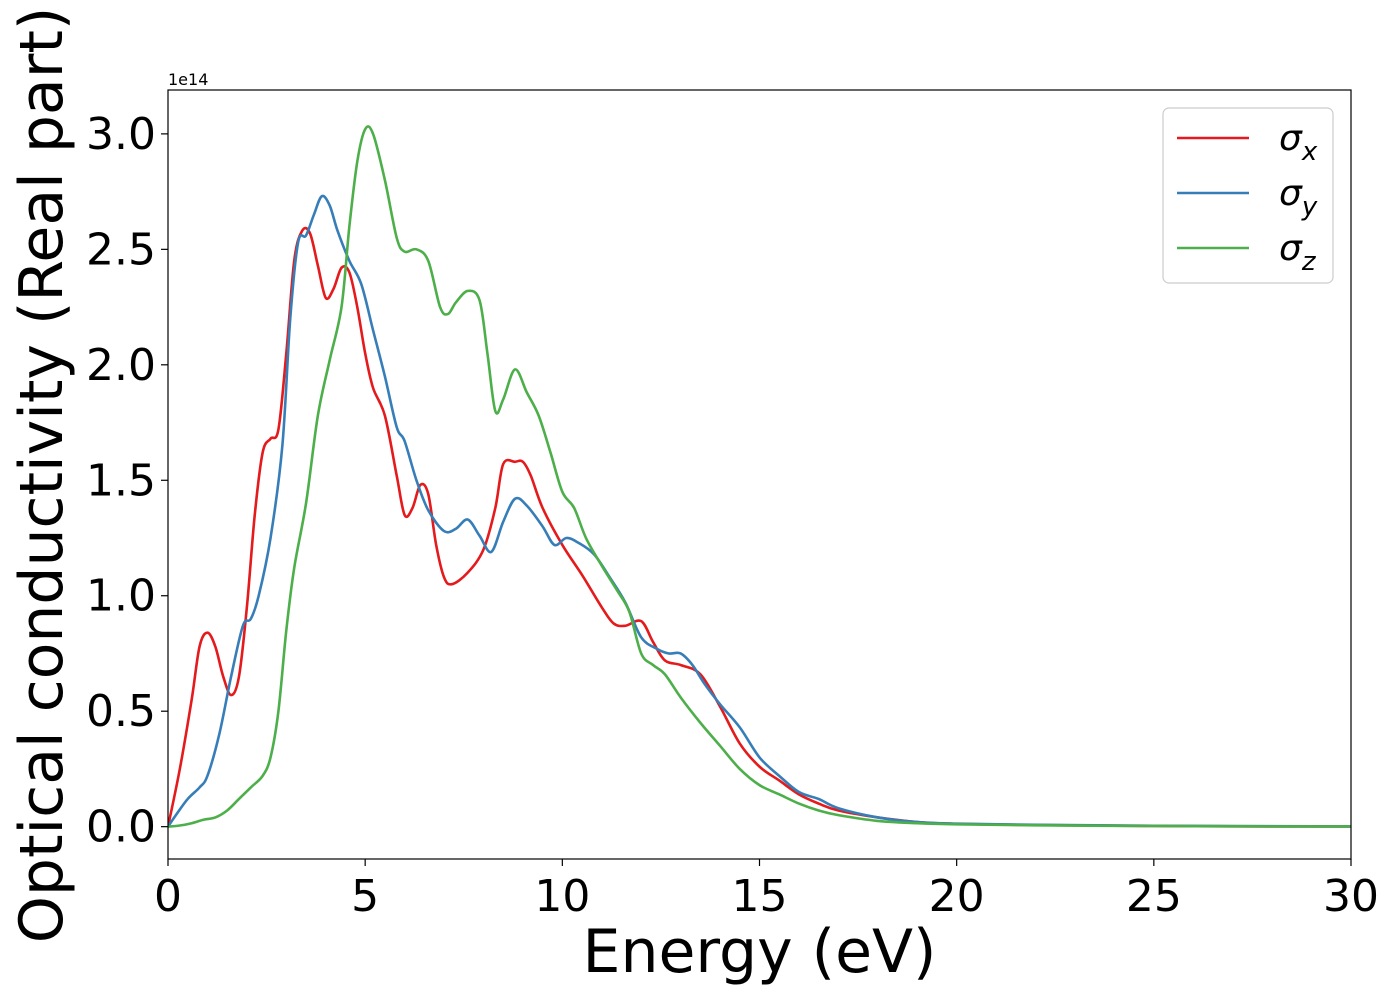 The height and width of the screenshot is (1000, 1400). Describe the element at coordinates (1248, 195) in the screenshot. I see `legend-box` at that location.